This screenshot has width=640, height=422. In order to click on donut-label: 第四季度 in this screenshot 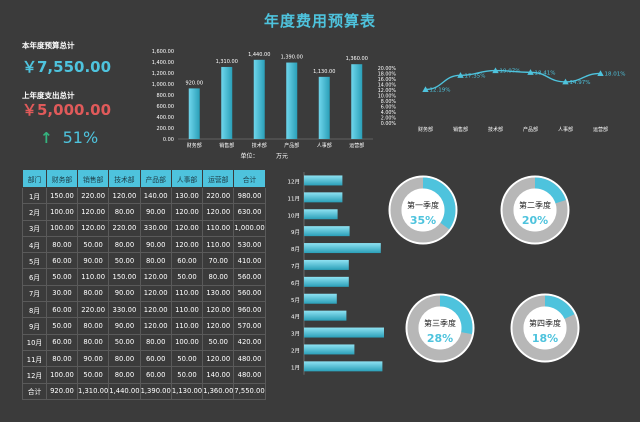, I will do `click(545, 323)`.